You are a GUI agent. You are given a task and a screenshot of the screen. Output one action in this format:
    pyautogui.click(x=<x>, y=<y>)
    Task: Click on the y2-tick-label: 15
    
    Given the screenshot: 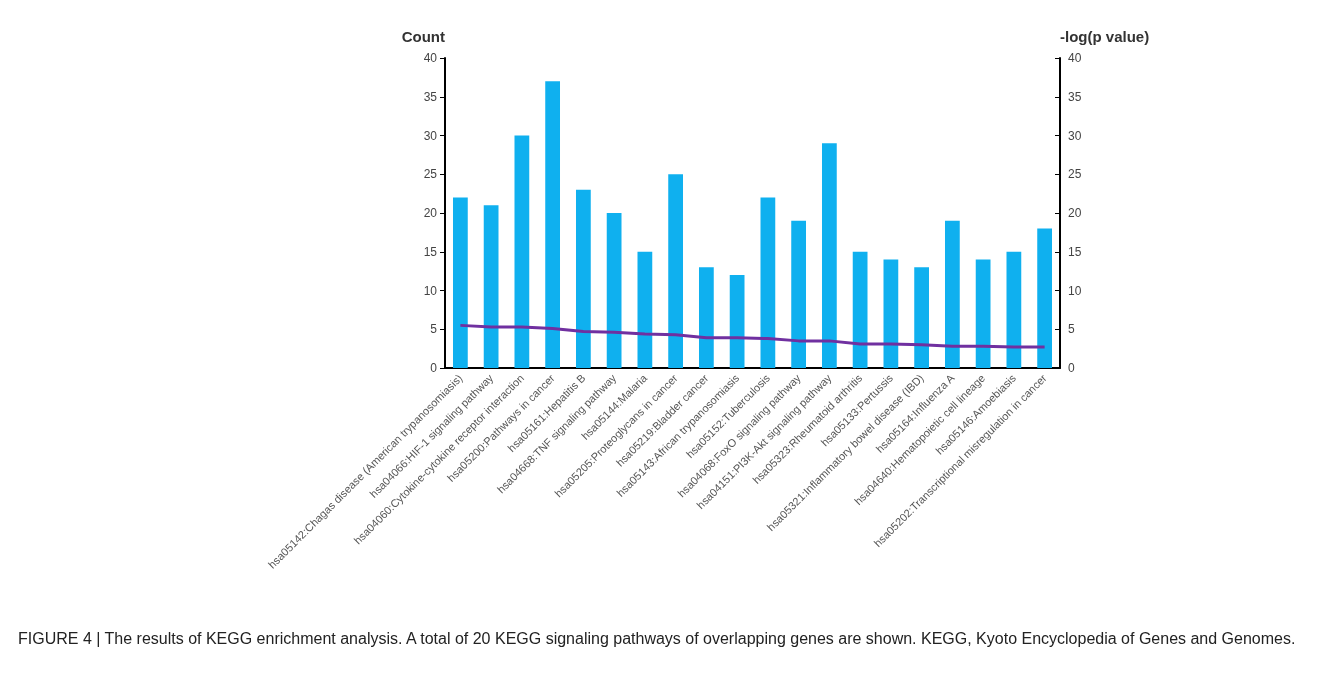 What is the action you would take?
    pyautogui.click(x=1075, y=251)
    